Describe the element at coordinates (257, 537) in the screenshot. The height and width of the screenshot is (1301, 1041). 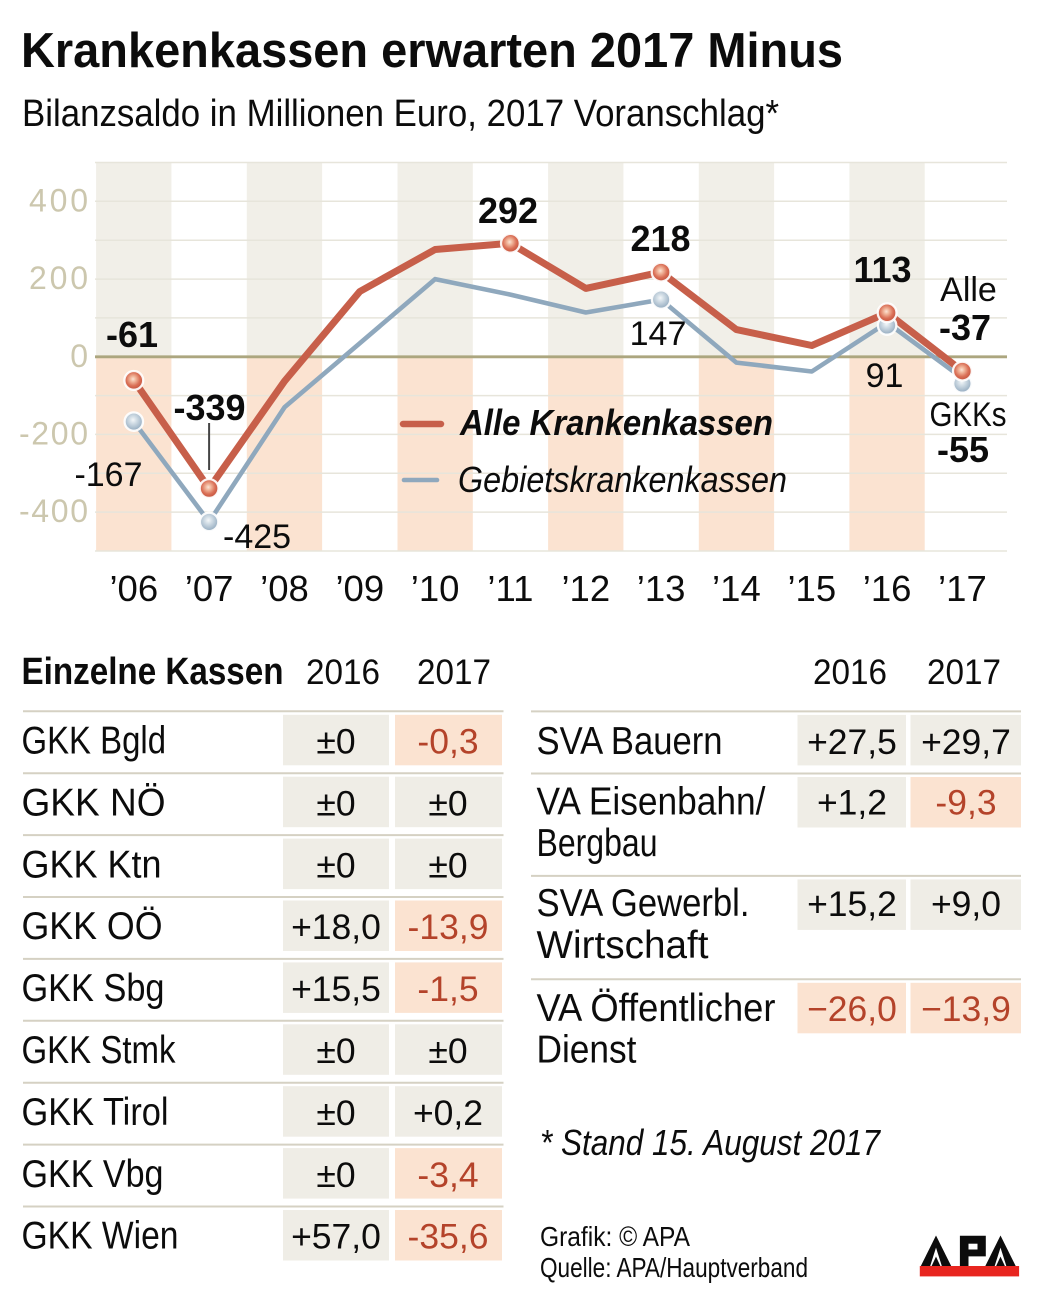
I see `svg-text: -425` at that location.